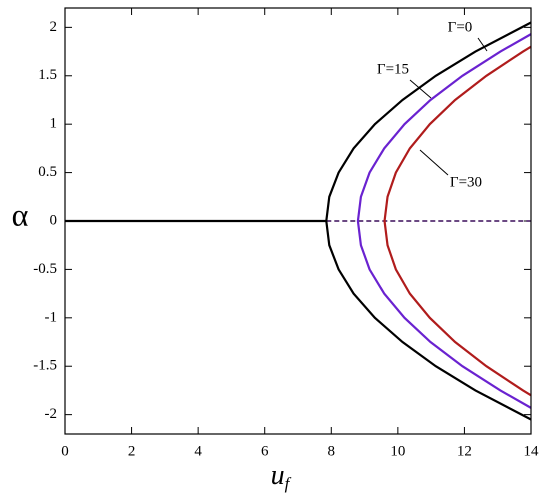 The height and width of the screenshot is (494, 550). Describe the element at coordinates (51, 414) in the screenshot. I see `y-tick-label: -2` at that location.